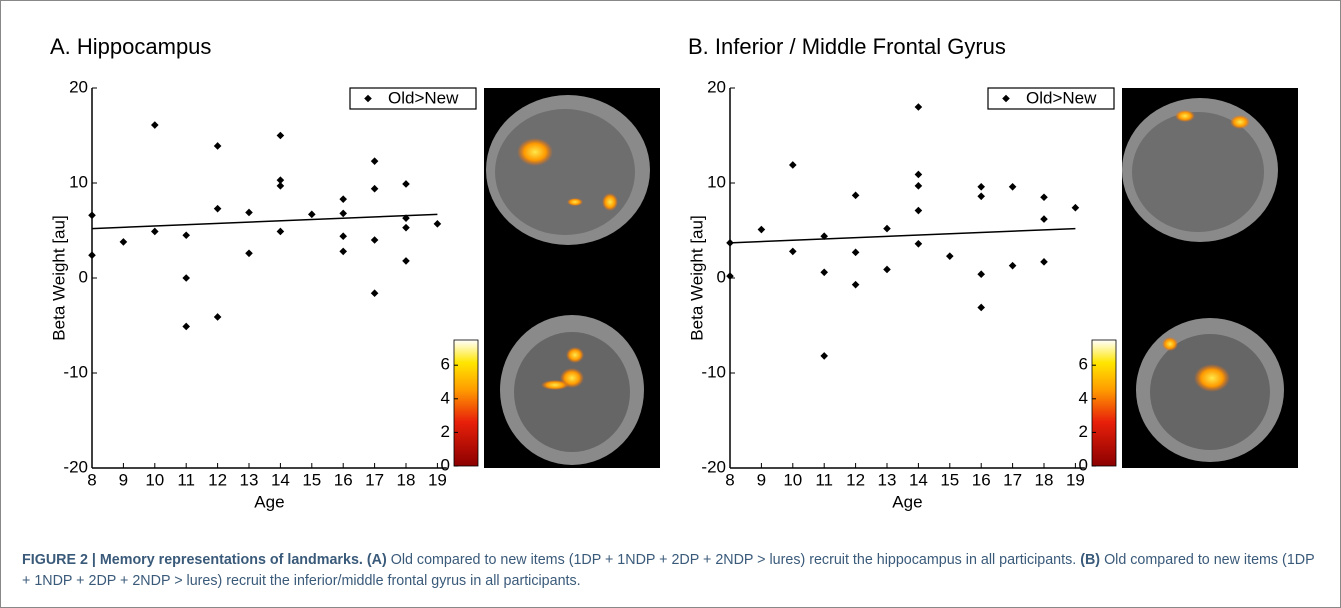 This screenshot has width=1341, height=608. I want to click on panel-title: A. Hippocampus, so click(130, 46).